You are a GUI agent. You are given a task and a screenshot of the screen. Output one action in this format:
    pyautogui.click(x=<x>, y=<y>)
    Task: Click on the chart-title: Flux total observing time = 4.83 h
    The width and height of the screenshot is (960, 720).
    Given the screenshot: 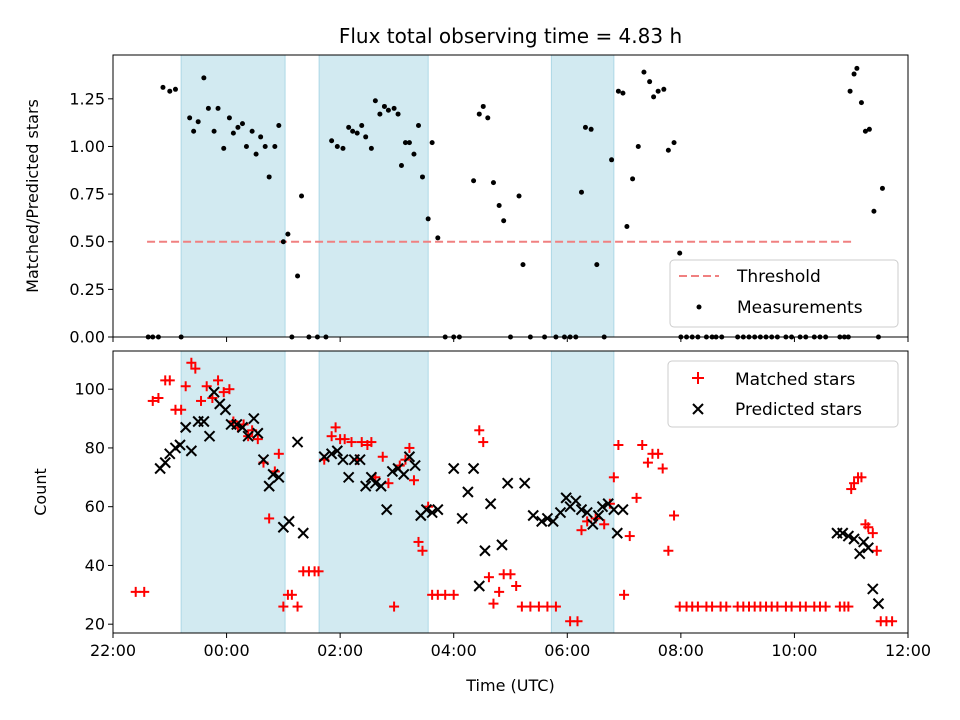 What is the action you would take?
    pyautogui.click(x=510, y=36)
    